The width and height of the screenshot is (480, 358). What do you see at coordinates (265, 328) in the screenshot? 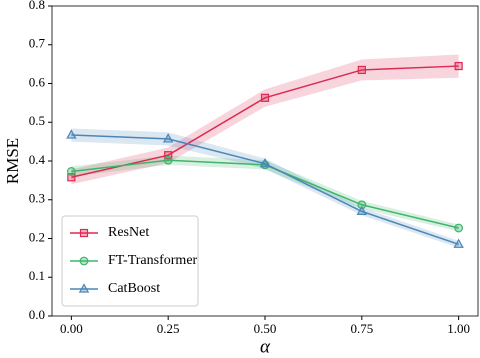
I see `x-tick-label: 0.50` at bounding box center [265, 328].